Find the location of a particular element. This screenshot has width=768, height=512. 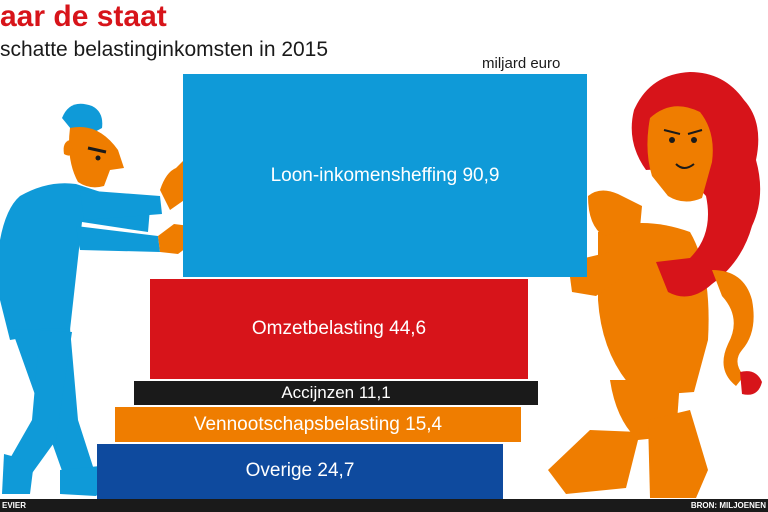

bar-omzetbelasting: Omzetbelasting 44,6 is located at coordinates (339, 329).